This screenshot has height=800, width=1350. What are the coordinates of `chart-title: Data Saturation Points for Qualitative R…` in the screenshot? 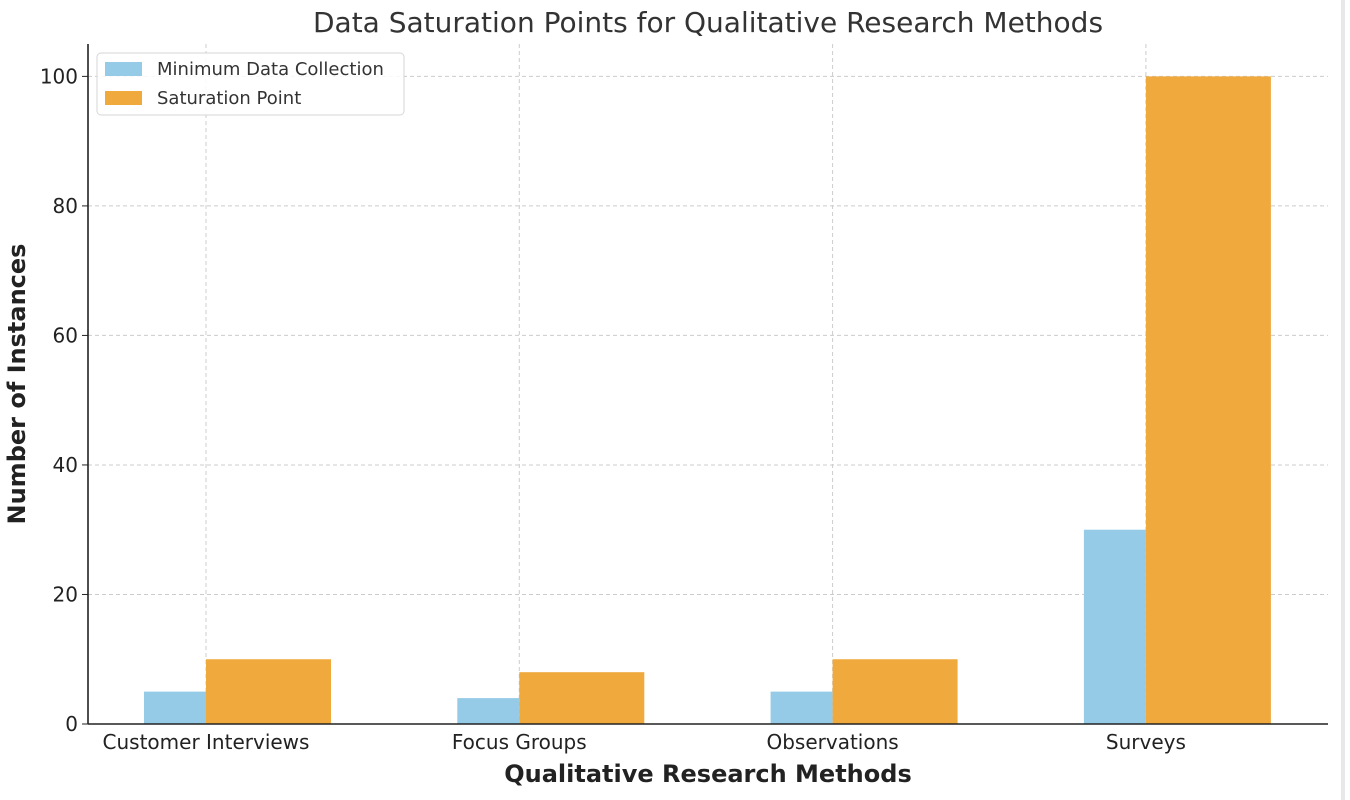 It's located at (708, 22).